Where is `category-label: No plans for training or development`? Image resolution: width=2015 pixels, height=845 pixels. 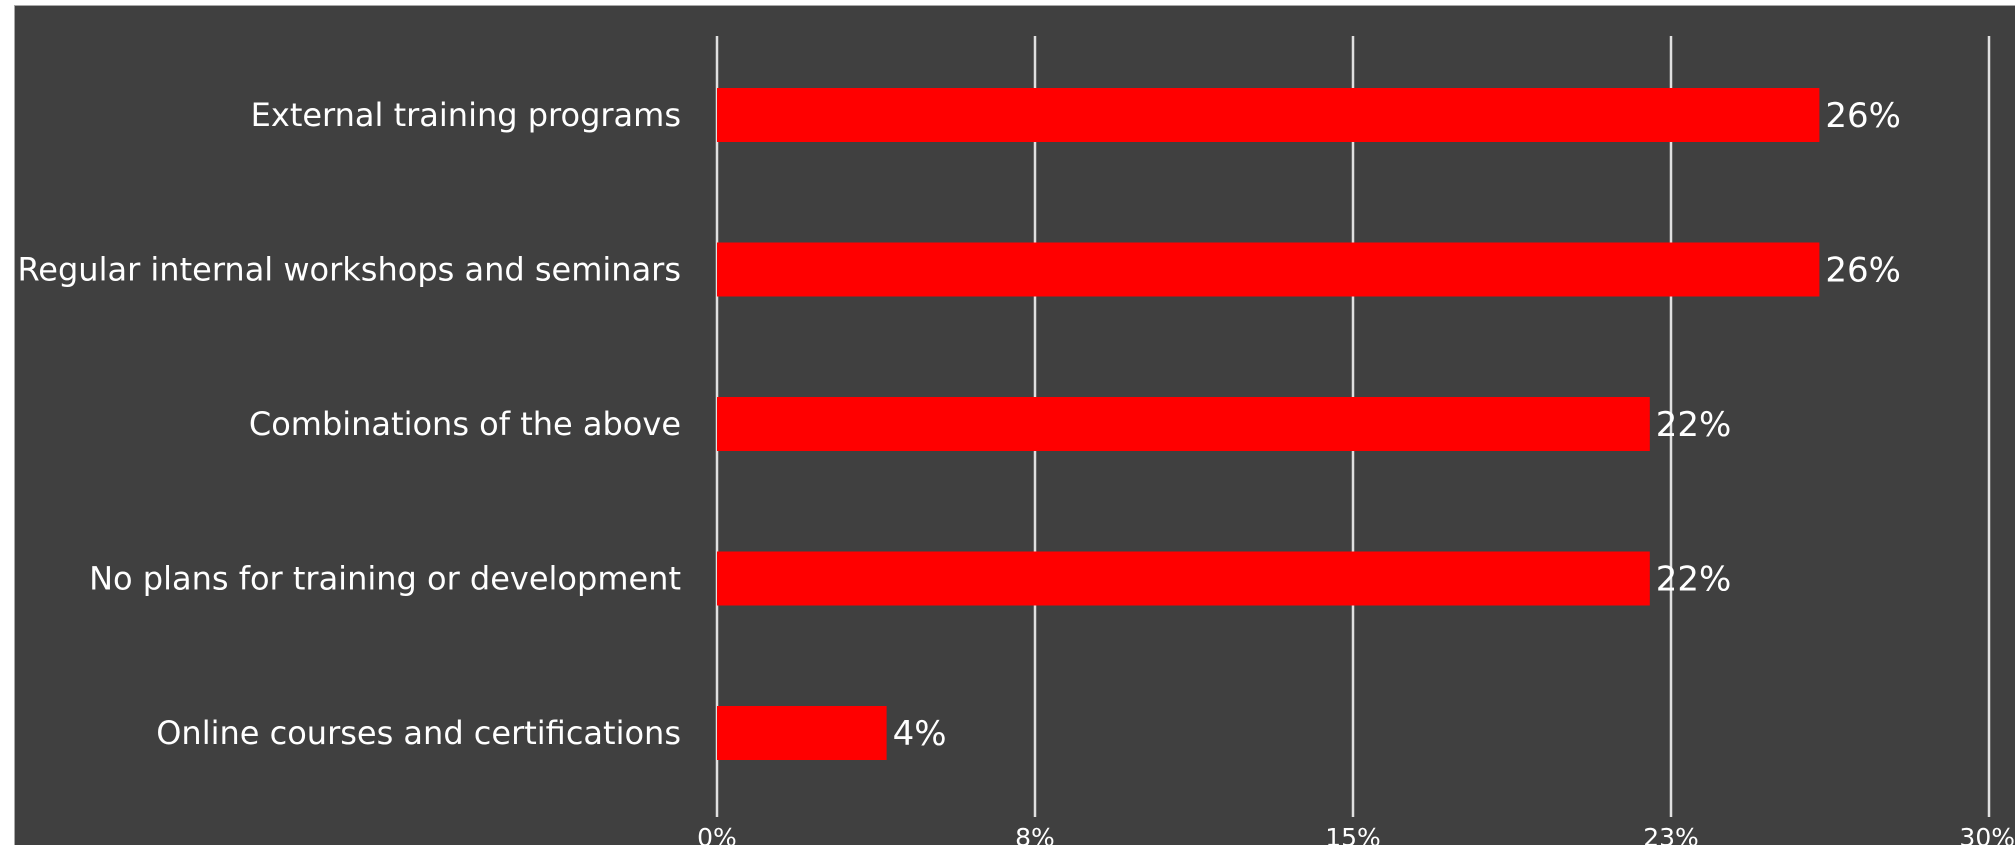 category-label: No plans for training or development is located at coordinates (385, 579).